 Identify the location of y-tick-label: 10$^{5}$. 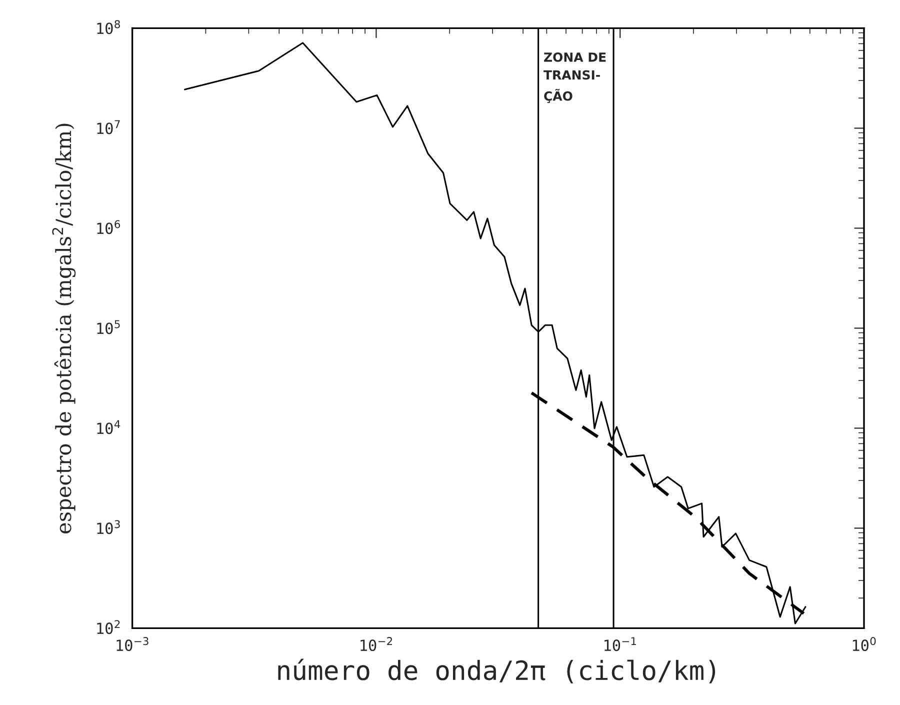
(108, 327).